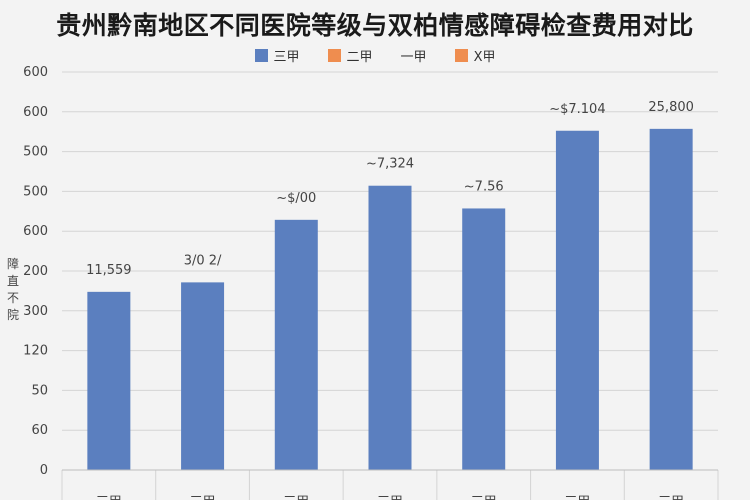  What do you see at coordinates (13, 298) in the screenshot?
I see `y-axis-label: 不` at bounding box center [13, 298].